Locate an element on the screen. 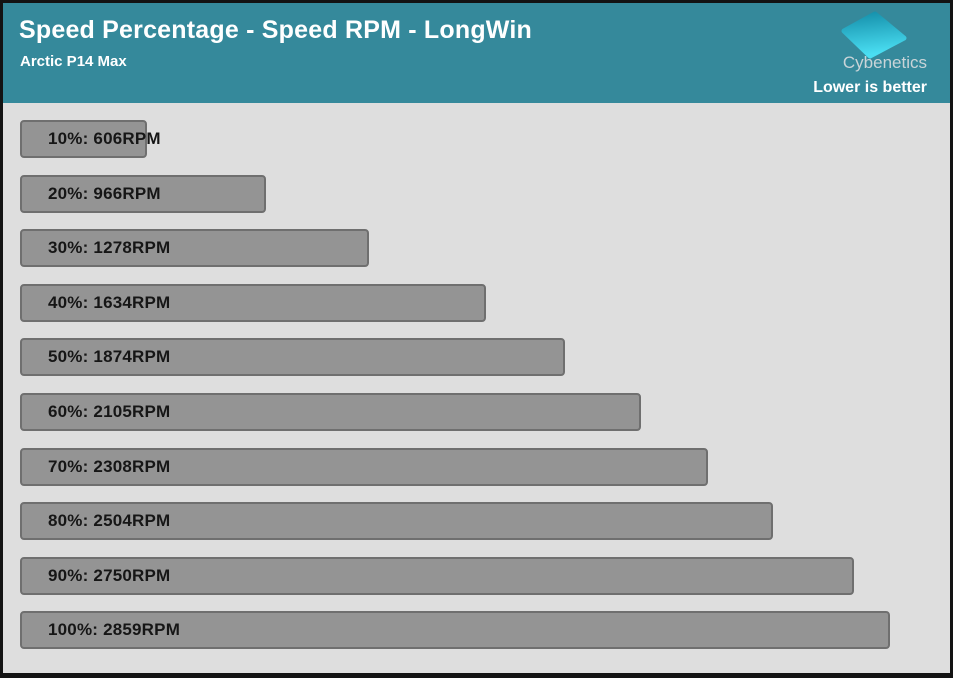  bar-20-percent: 20%: 966RPM is located at coordinates (143, 193).